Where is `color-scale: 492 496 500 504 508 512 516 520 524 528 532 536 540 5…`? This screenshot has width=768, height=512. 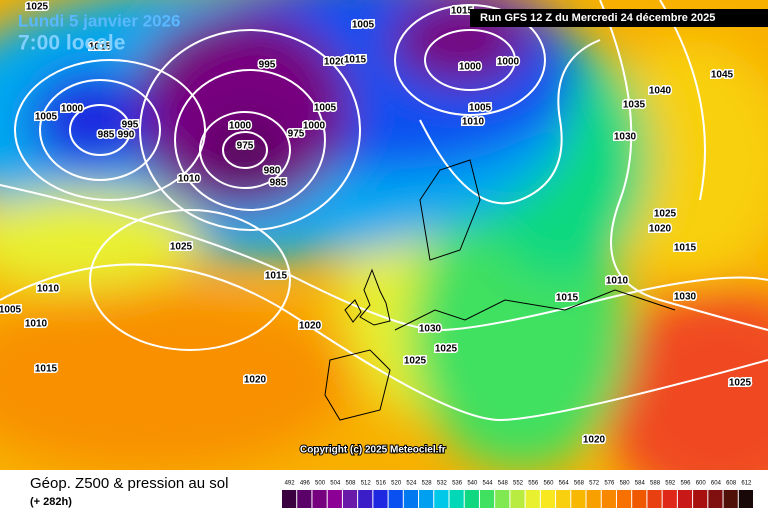 color-scale: 492 496 500 504 508 512 516 520 524 528 532 536 540 5… is located at coordinates (517, 494).